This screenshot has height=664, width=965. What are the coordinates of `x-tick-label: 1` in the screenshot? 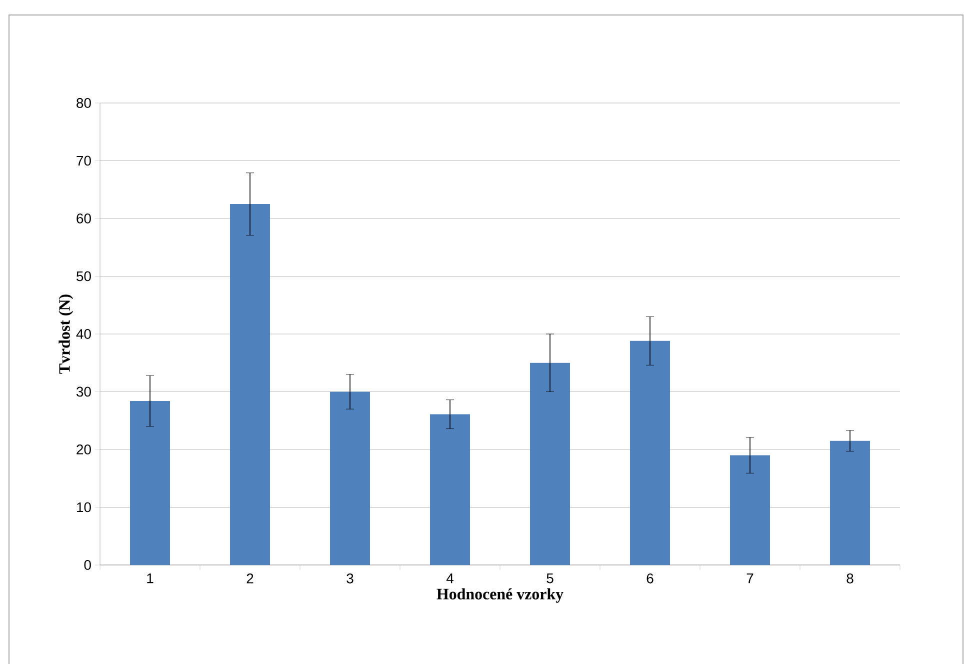 It's located at (150, 579).